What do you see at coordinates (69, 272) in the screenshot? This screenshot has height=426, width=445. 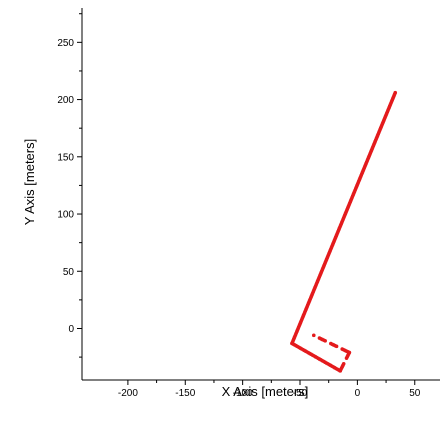 I see `y-tick-label: 50` at bounding box center [69, 272].